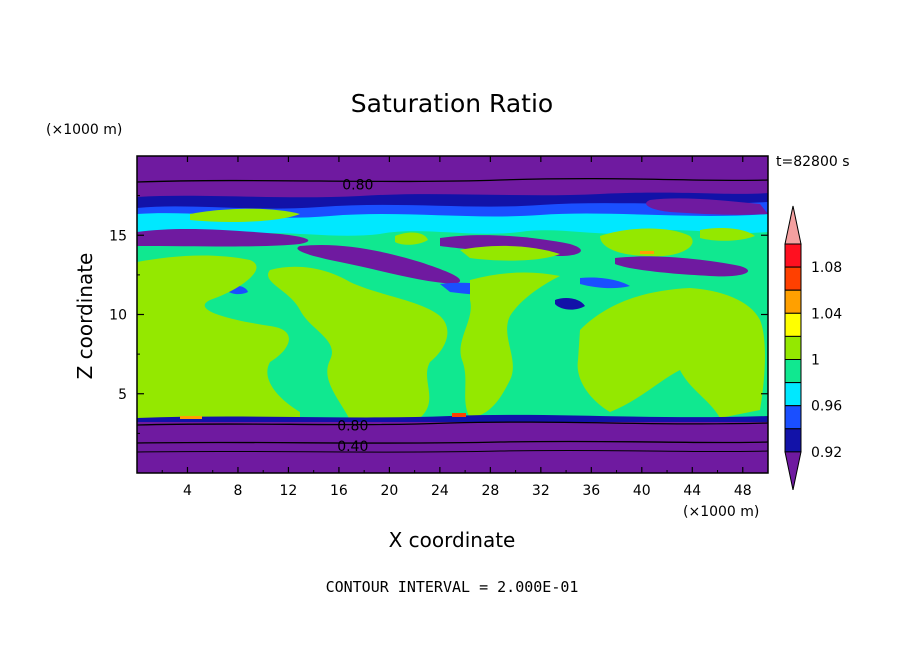  Describe the element at coordinates (490, 491) in the screenshot. I see `x-tick-label: 28` at that location.